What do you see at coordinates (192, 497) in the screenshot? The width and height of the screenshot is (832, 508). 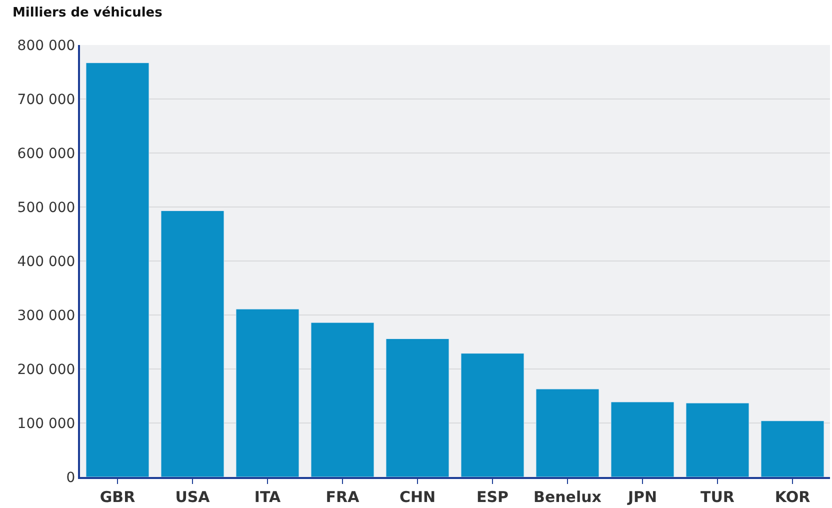 I see `x-tick-label: USA` at bounding box center [192, 497].